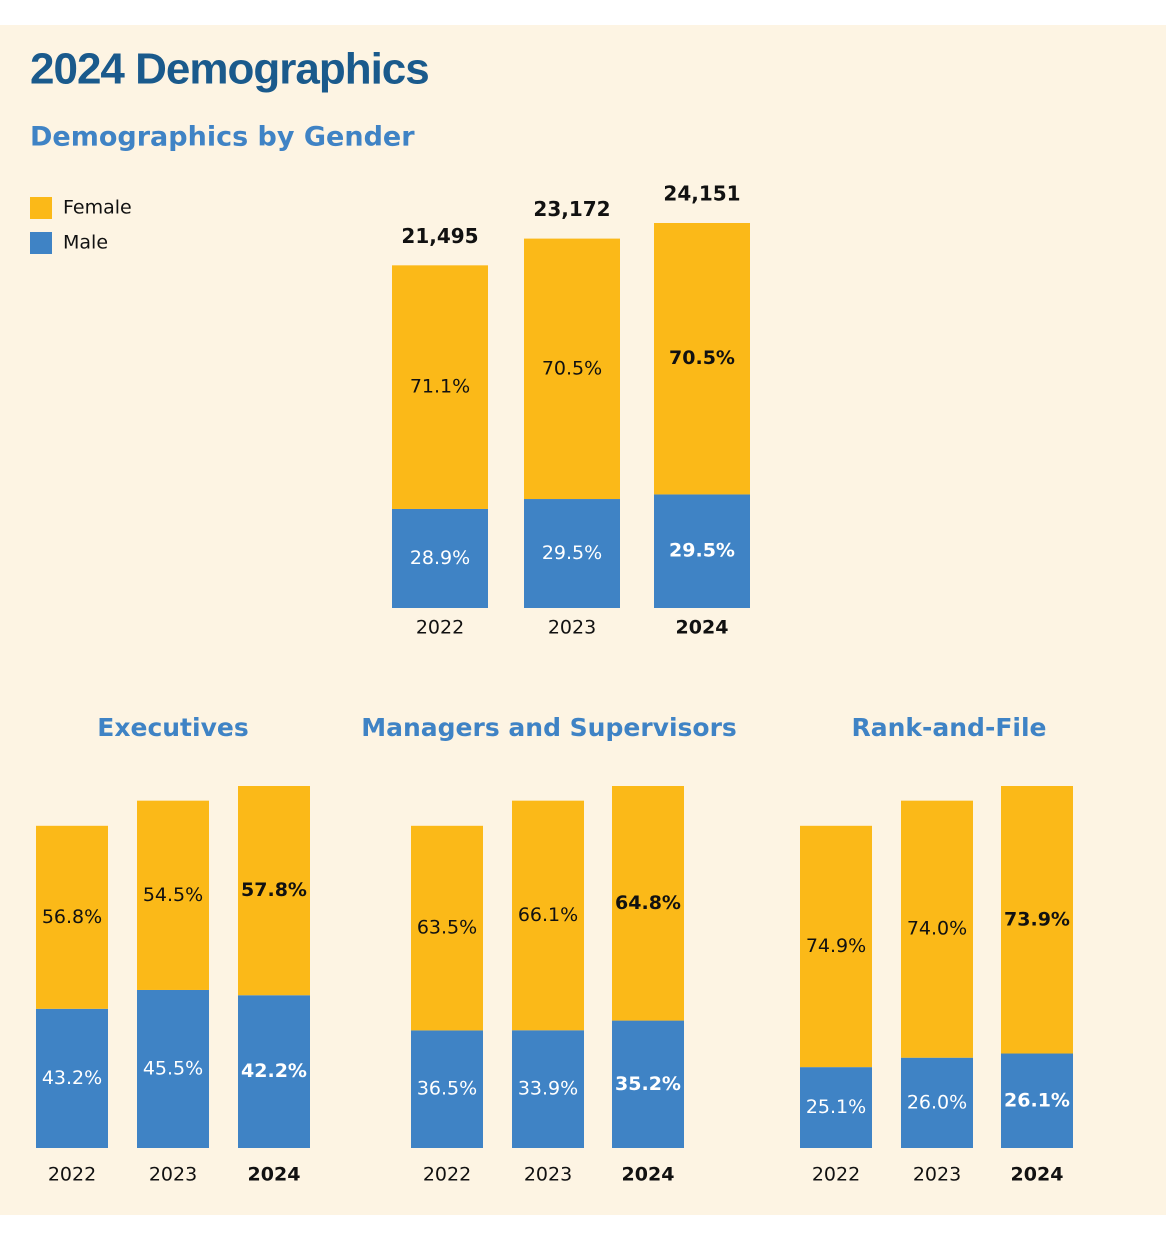 The width and height of the screenshot is (1166, 1238). I want to click on value-label: 25.1%, so click(836, 1107).